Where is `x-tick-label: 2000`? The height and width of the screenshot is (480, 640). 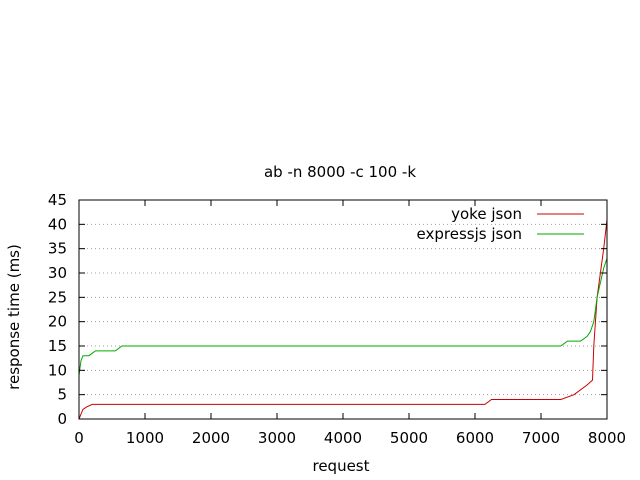 x-tick-label: 2000 is located at coordinates (211, 438).